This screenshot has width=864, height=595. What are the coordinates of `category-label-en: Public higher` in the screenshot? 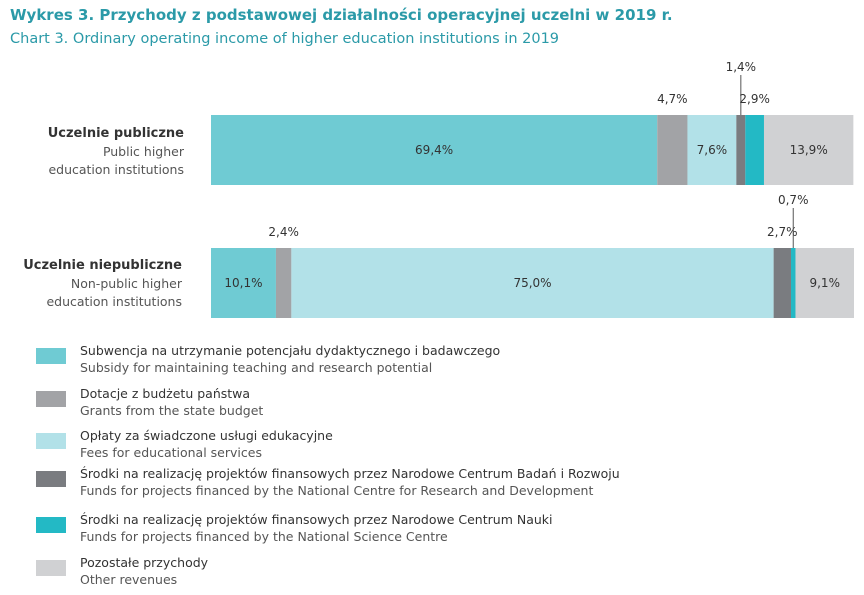 It's located at (144, 151).